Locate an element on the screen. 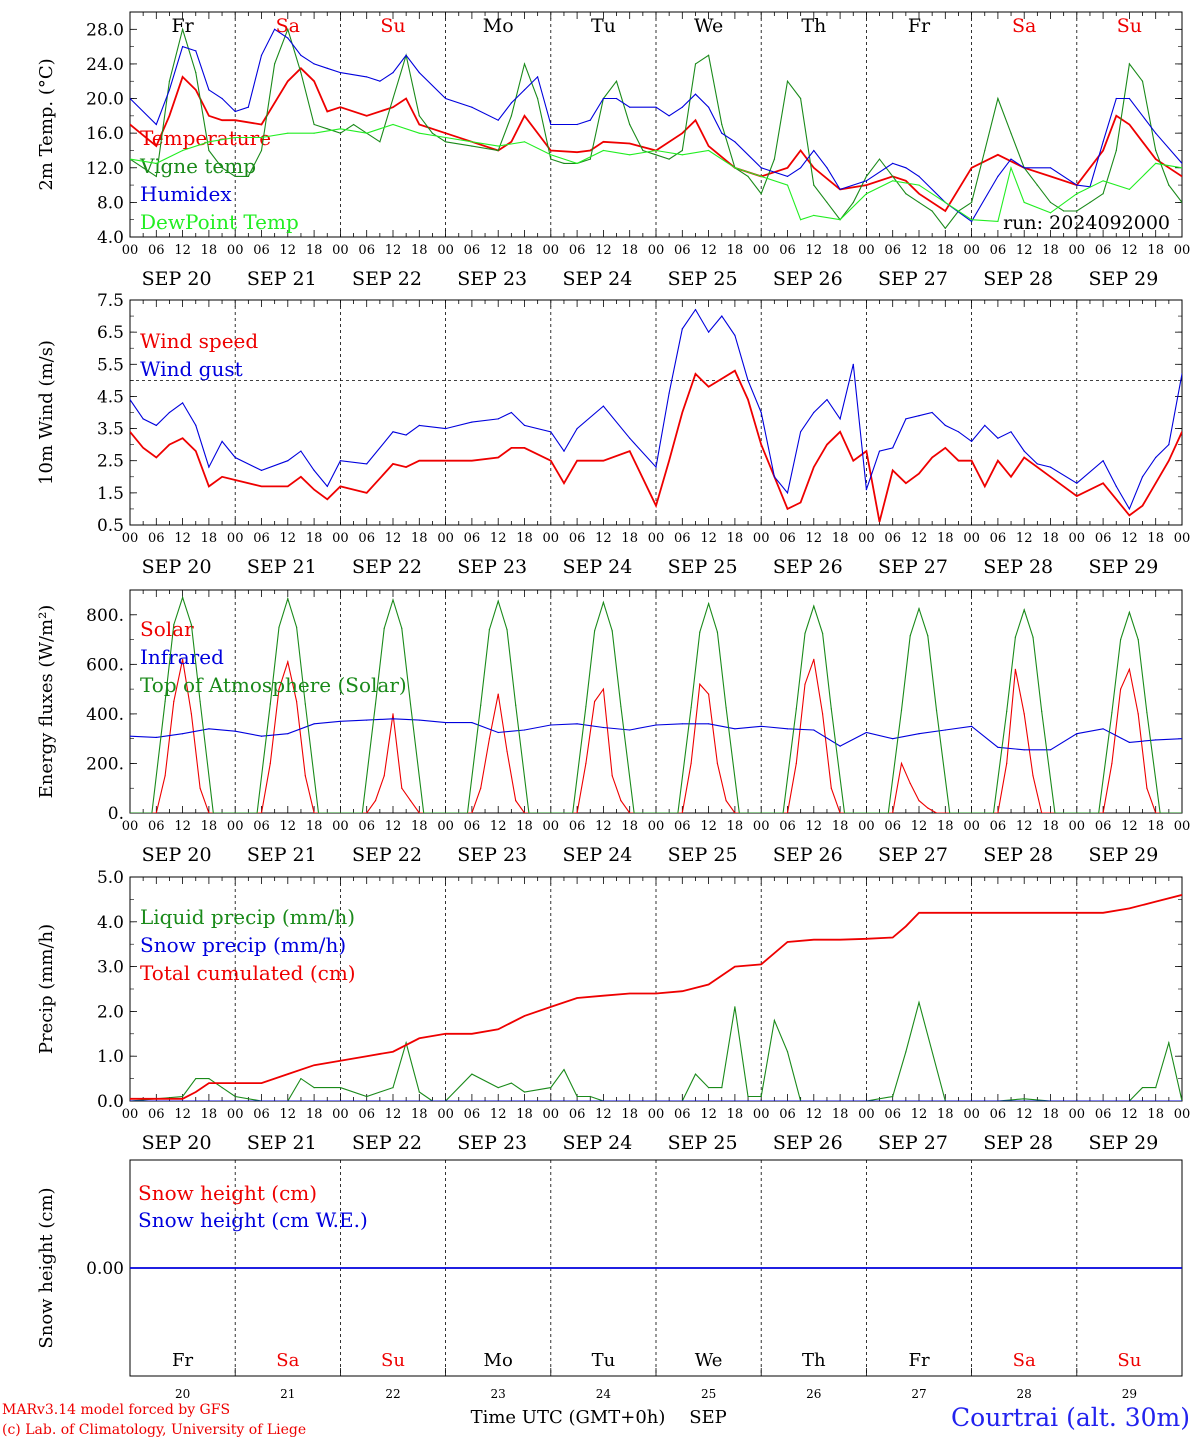 The image size is (1194, 1440). date-label: SEP 22 is located at coordinates (387, 279).